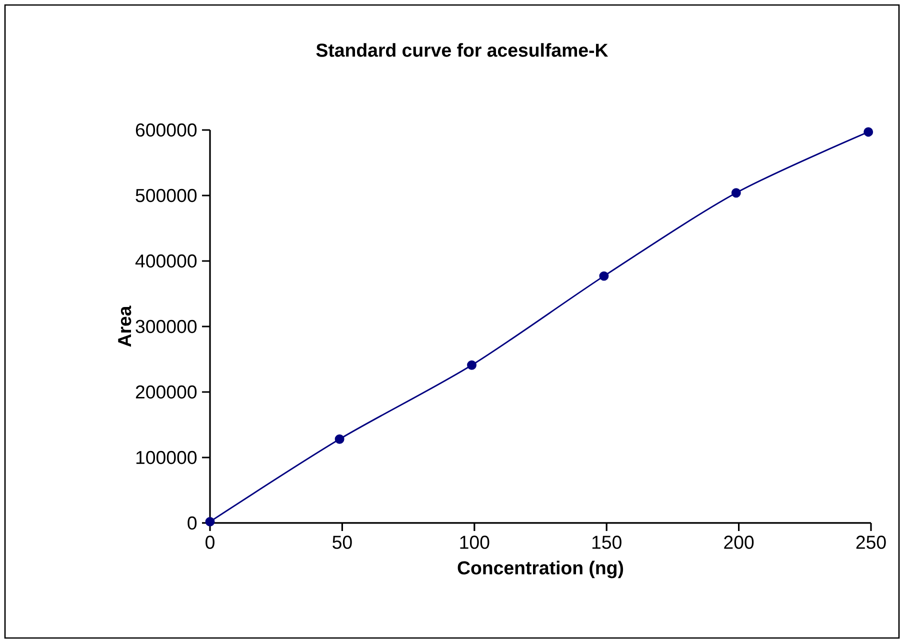 This screenshot has width=904, height=643. What do you see at coordinates (166, 457) in the screenshot?
I see `y-tick-label: 100000` at bounding box center [166, 457].